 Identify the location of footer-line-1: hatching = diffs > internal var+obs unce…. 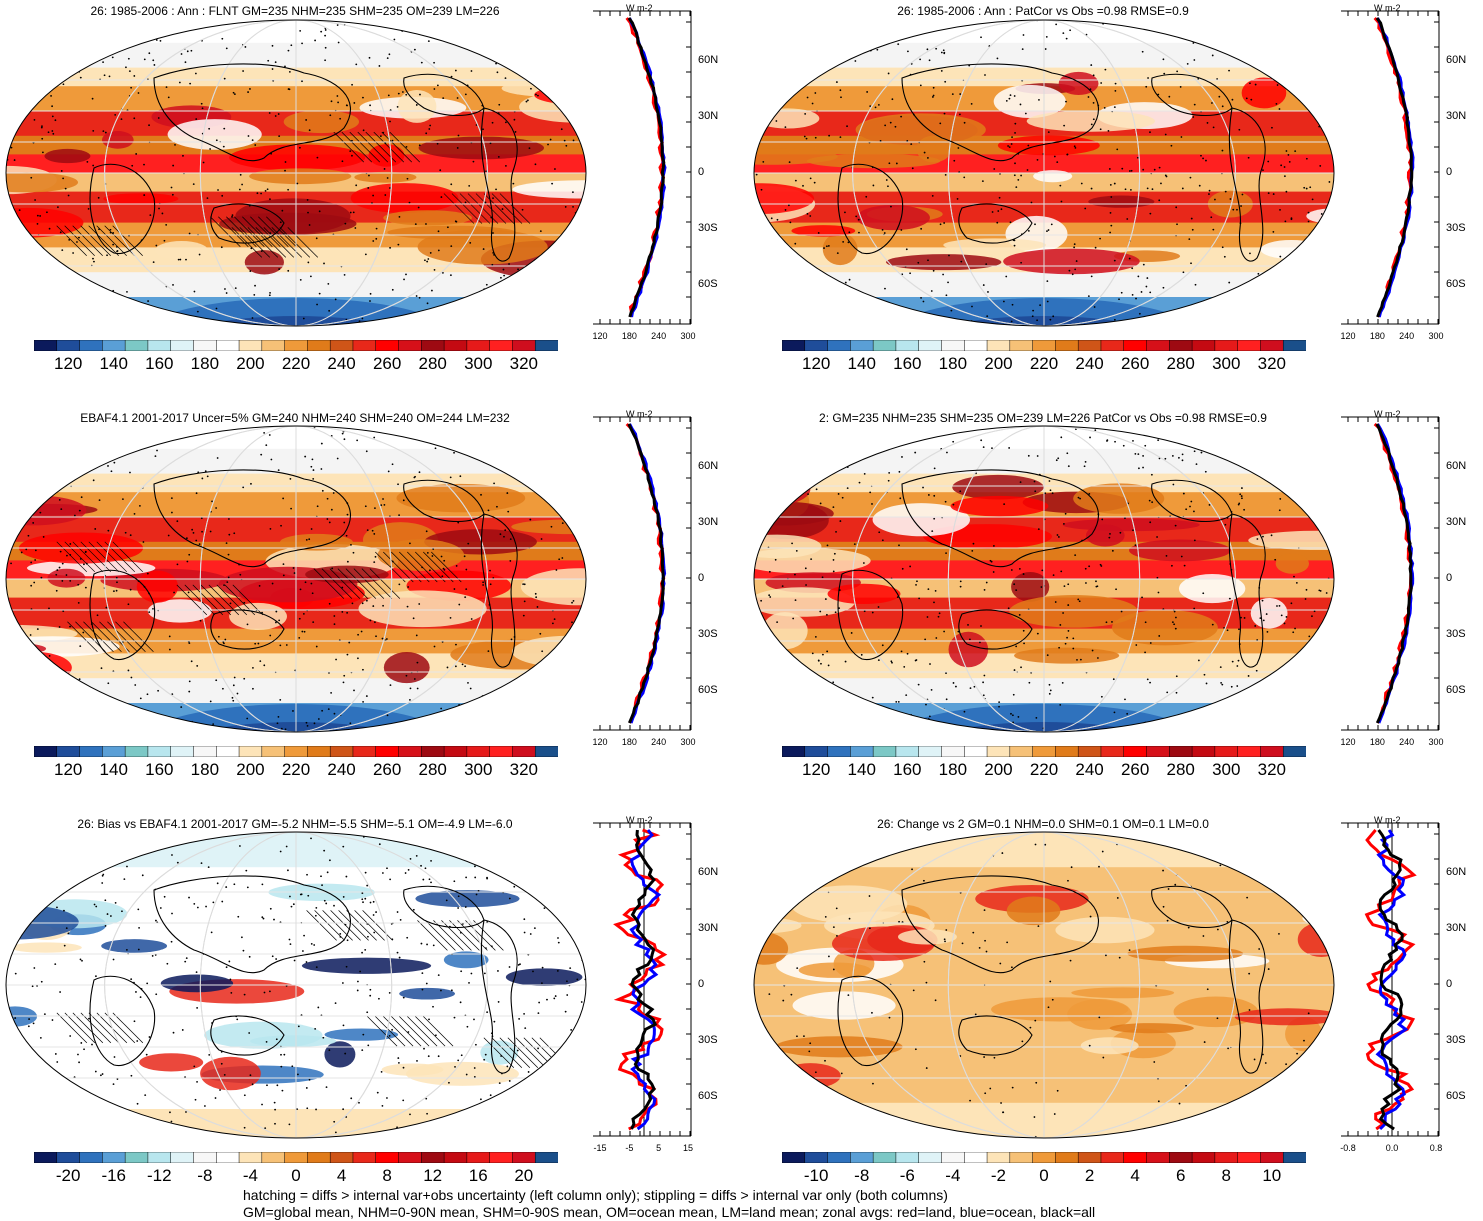
(595, 1195).